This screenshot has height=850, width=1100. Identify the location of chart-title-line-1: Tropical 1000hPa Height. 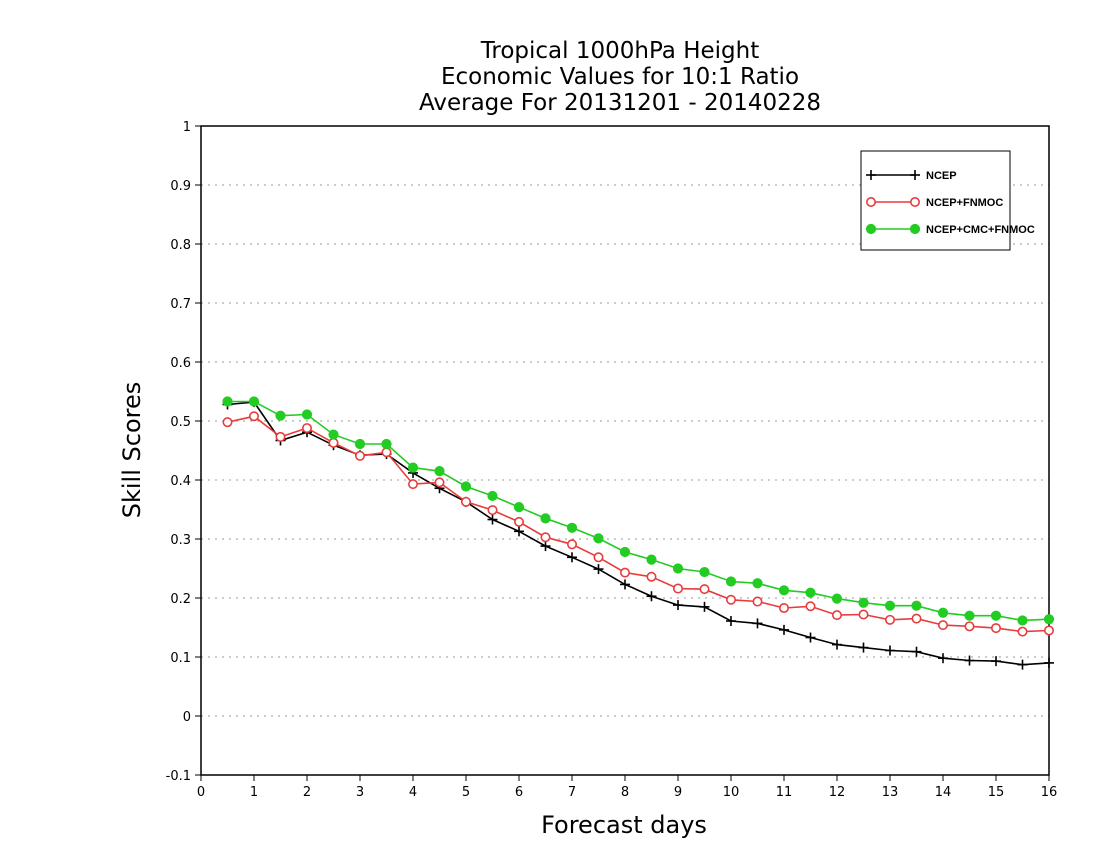
(620, 51).